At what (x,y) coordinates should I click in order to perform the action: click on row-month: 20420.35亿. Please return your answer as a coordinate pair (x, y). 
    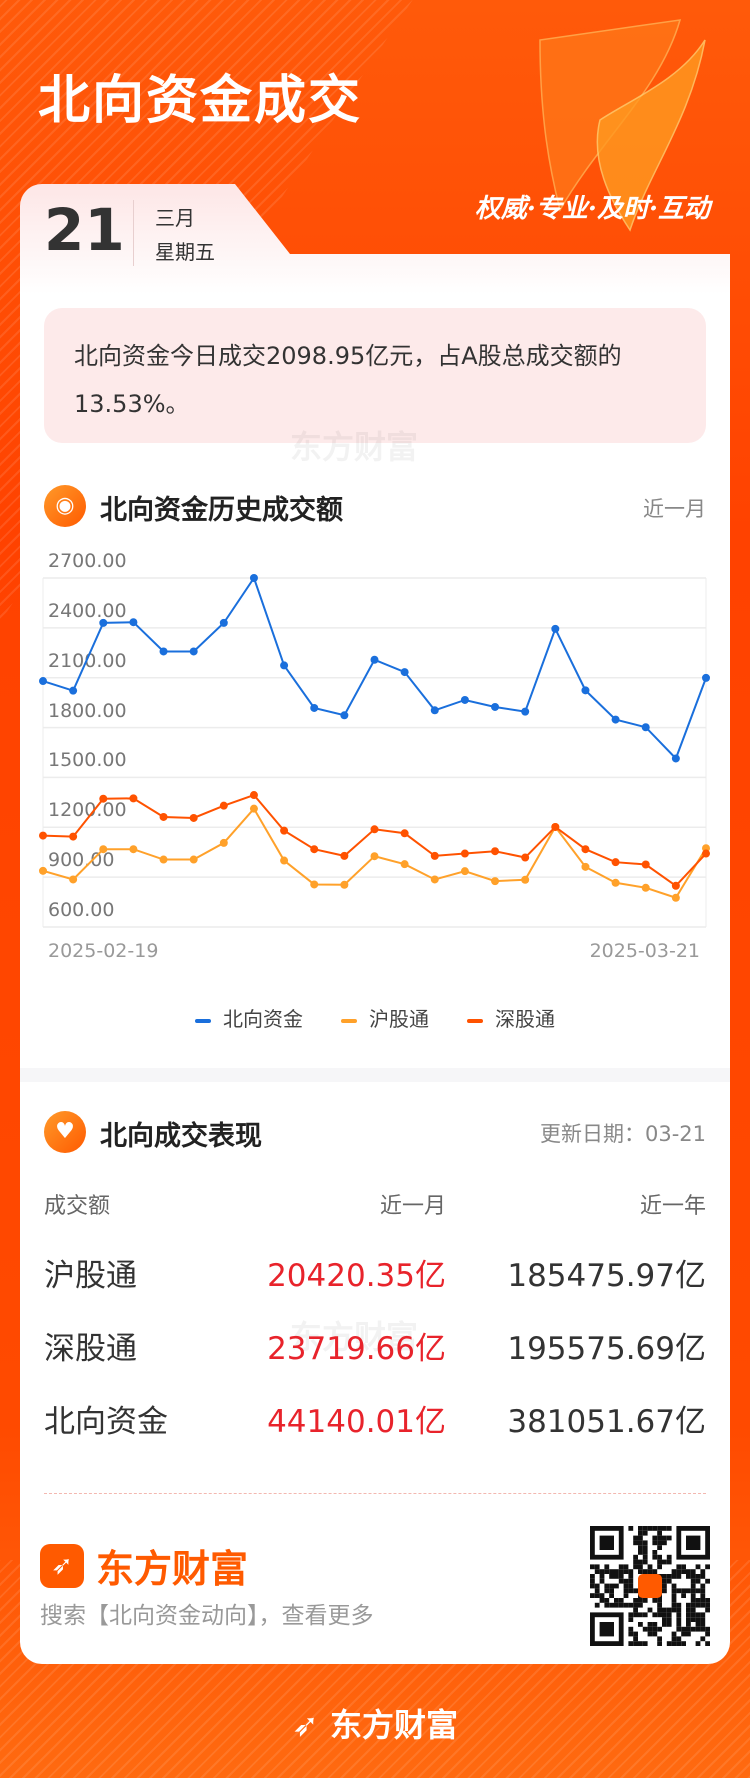
    Looking at the image, I should click on (356, 1276).